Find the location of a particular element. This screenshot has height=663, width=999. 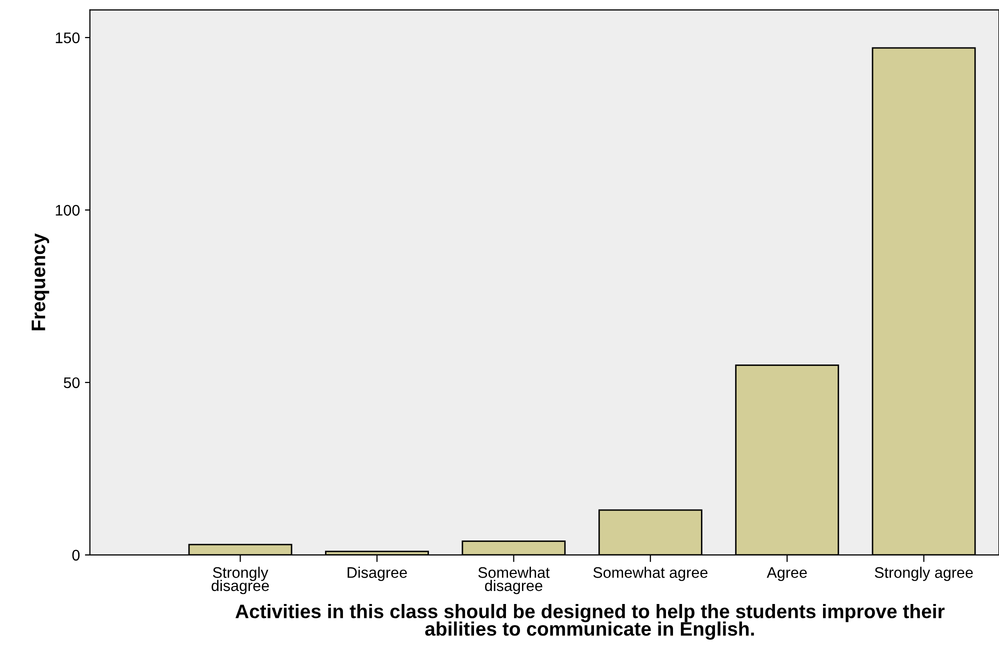

y-tick-label: 100 is located at coordinates (68, 210).